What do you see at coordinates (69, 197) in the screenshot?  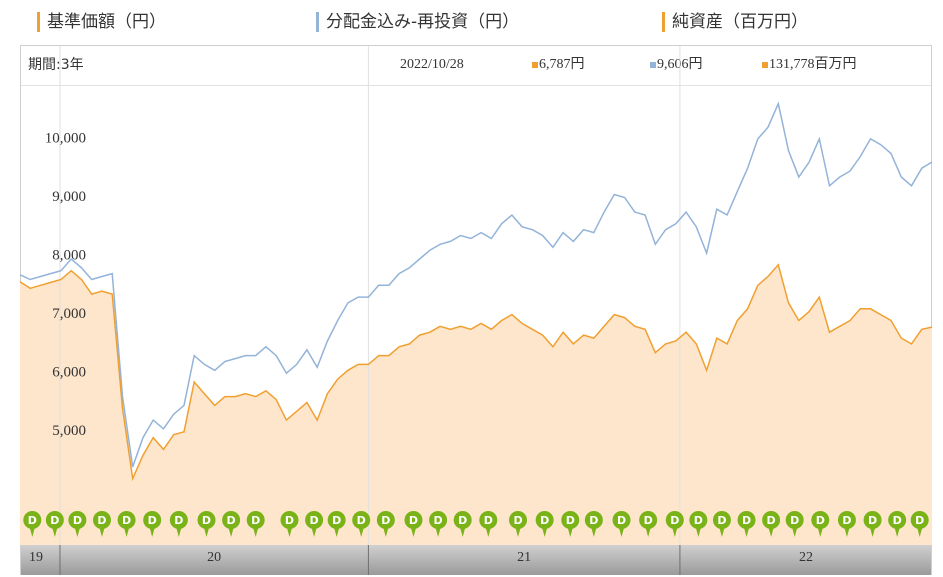 I see `y-tick-label: 9,000` at bounding box center [69, 197].